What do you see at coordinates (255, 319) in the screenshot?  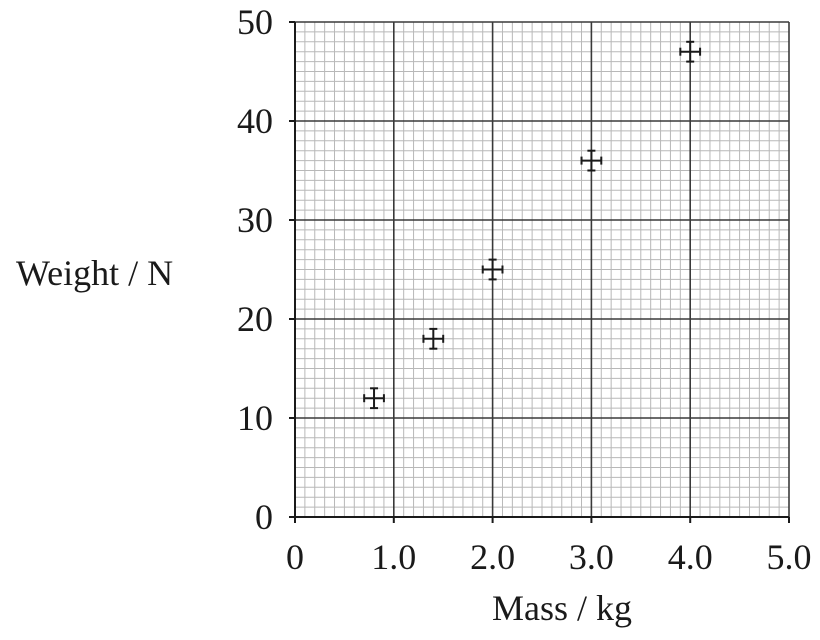 I see `y-tick-label: 20` at bounding box center [255, 319].